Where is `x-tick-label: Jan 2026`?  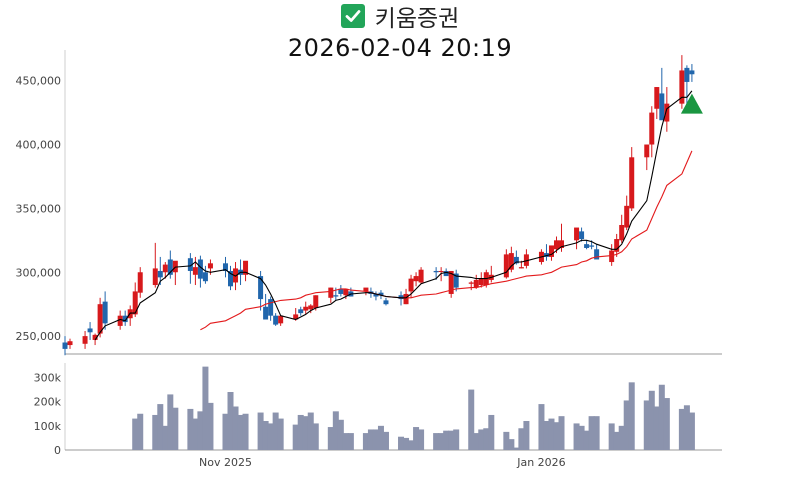 x-tick-label: Jan 2026 is located at coordinates (540, 462).